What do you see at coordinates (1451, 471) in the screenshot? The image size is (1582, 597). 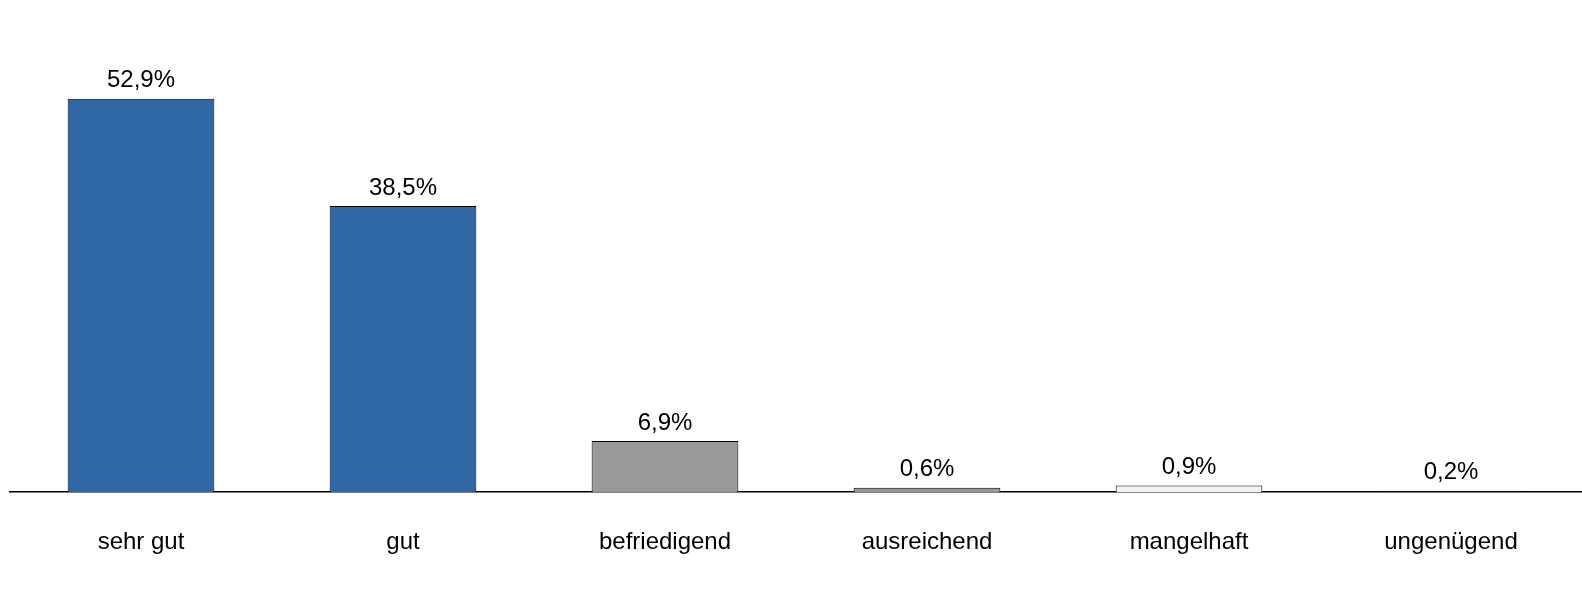 I see `data-label: 0,2%` at bounding box center [1451, 471].